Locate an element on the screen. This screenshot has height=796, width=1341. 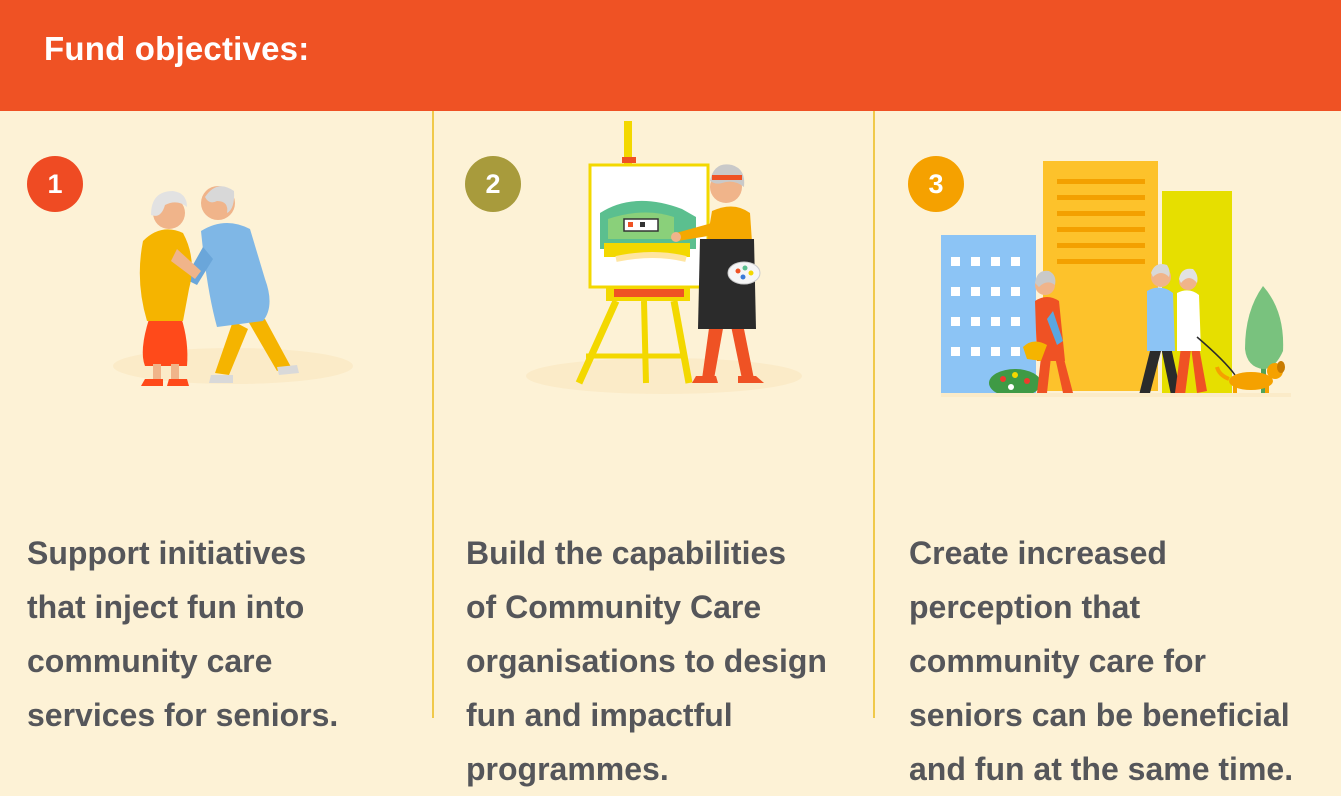
objective-description-line: that inject fun into is located at coordinates (166, 607).